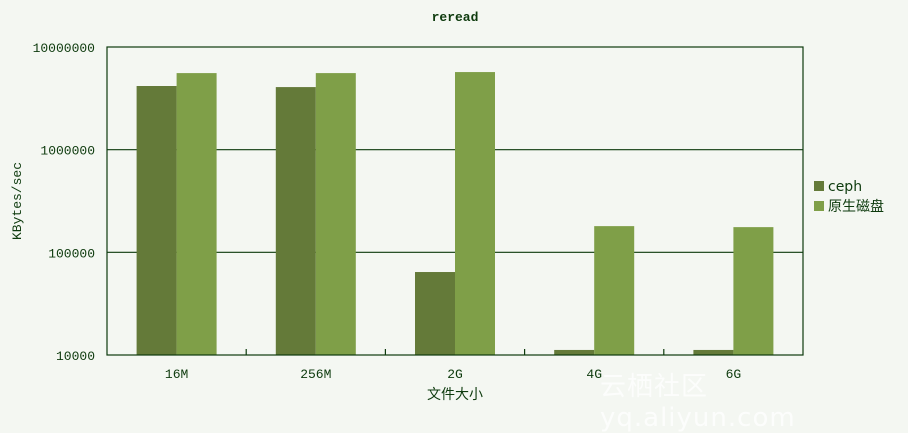  I want to click on x-tick-label: 16M, so click(176, 374).